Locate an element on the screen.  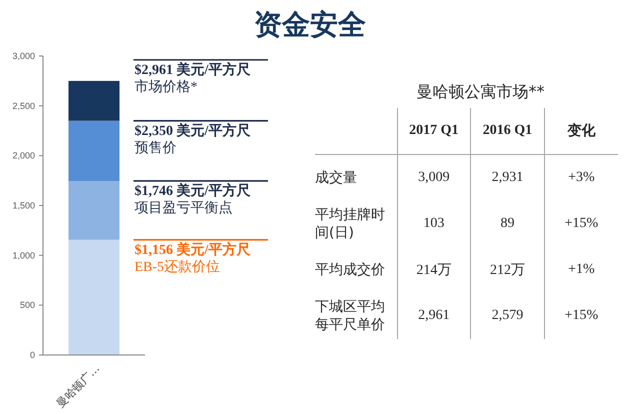
text: 214万 is located at coordinates (434, 270).